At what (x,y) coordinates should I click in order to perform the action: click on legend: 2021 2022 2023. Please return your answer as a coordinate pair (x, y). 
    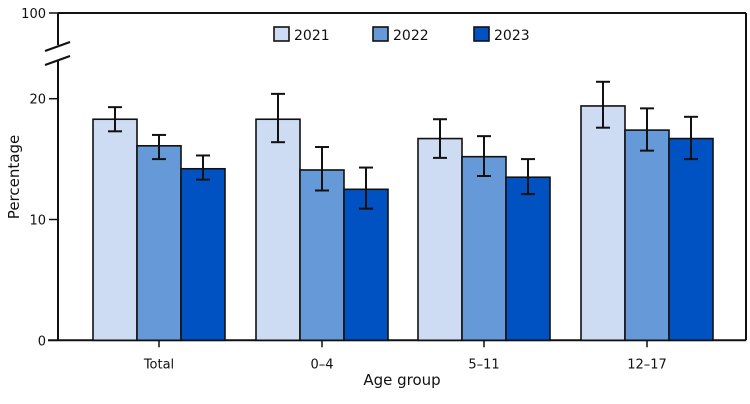
    Looking at the image, I should click on (401, 35).